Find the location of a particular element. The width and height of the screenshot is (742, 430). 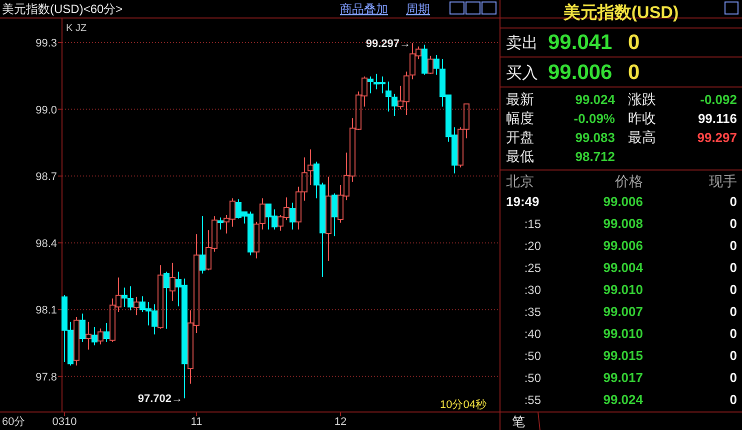

text: :55 is located at coordinates (533, 400).